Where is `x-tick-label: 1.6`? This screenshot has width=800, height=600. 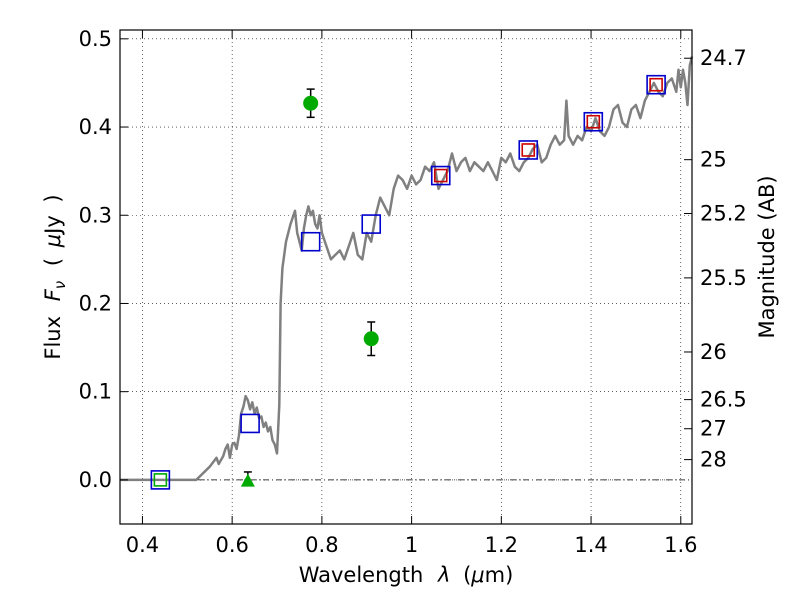 x-tick-label: 1.6 is located at coordinates (680, 545).